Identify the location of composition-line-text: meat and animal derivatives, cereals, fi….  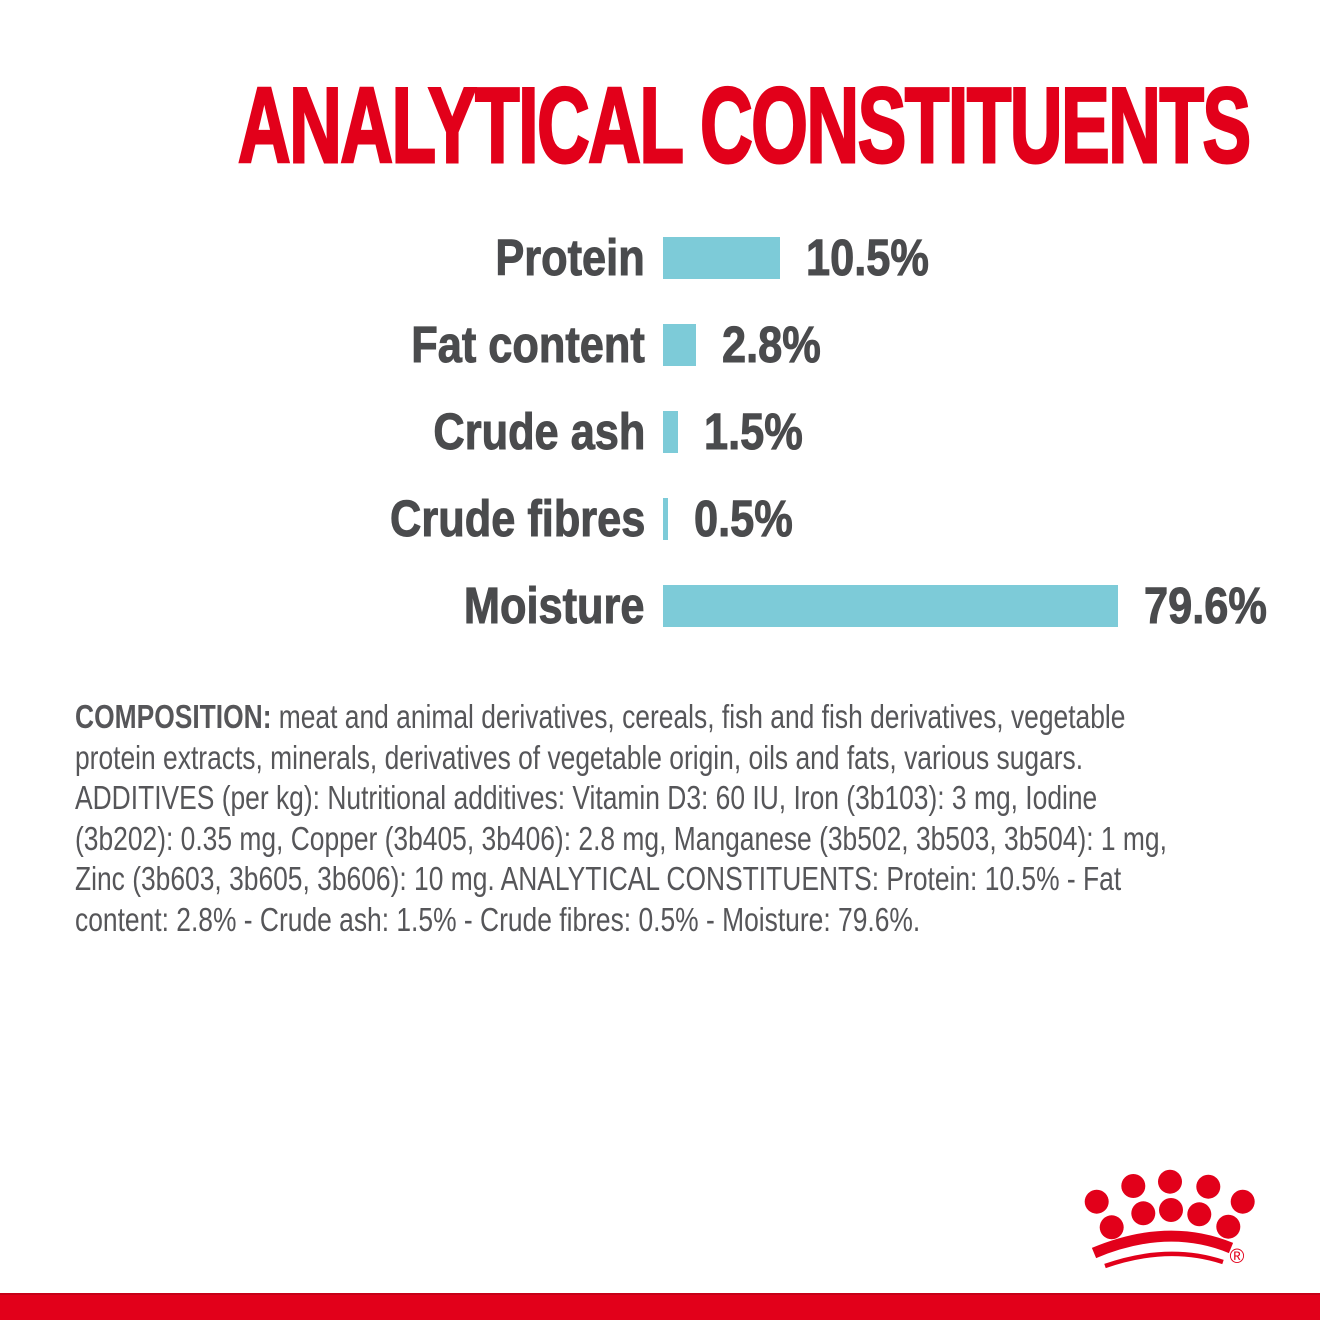
(702, 716).